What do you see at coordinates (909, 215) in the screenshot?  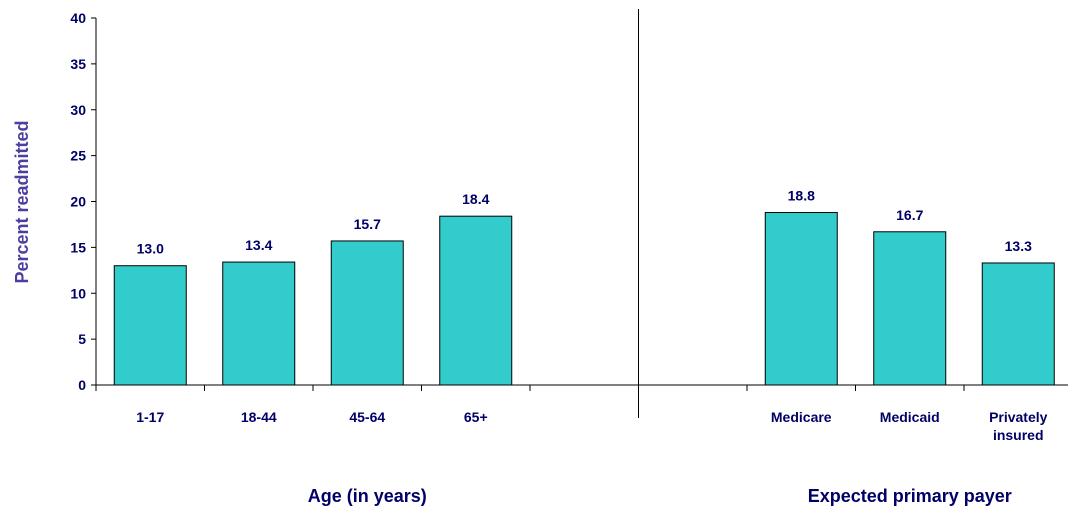 I see `data-label: 16.7` at bounding box center [909, 215].